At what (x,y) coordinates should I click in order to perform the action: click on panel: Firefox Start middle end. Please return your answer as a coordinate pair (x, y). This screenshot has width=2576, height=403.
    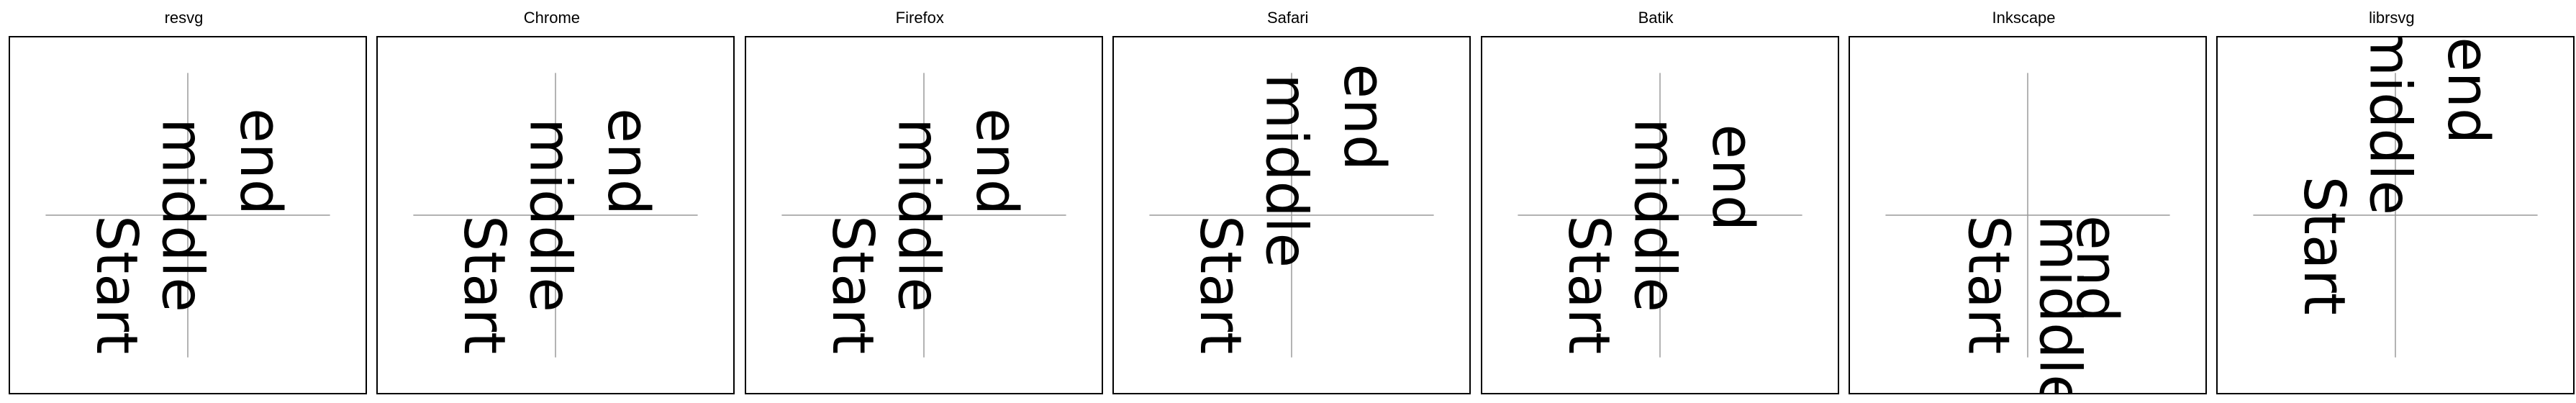
    Looking at the image, I should click on (920, 201).